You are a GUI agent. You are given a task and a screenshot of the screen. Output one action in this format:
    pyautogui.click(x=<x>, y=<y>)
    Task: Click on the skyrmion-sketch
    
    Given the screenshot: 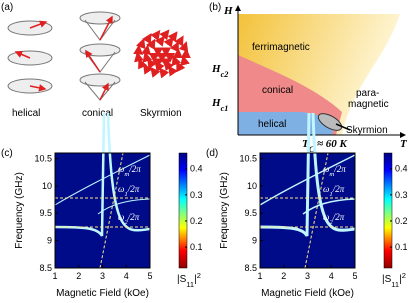 What is the action you would take?
    pyautogui.click(x=162, y=54)
    